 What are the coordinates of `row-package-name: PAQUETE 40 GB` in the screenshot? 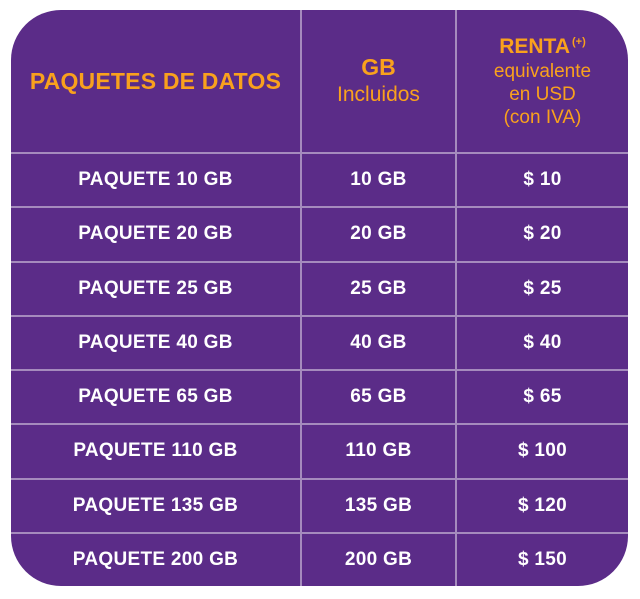 It's located at (155, 341).